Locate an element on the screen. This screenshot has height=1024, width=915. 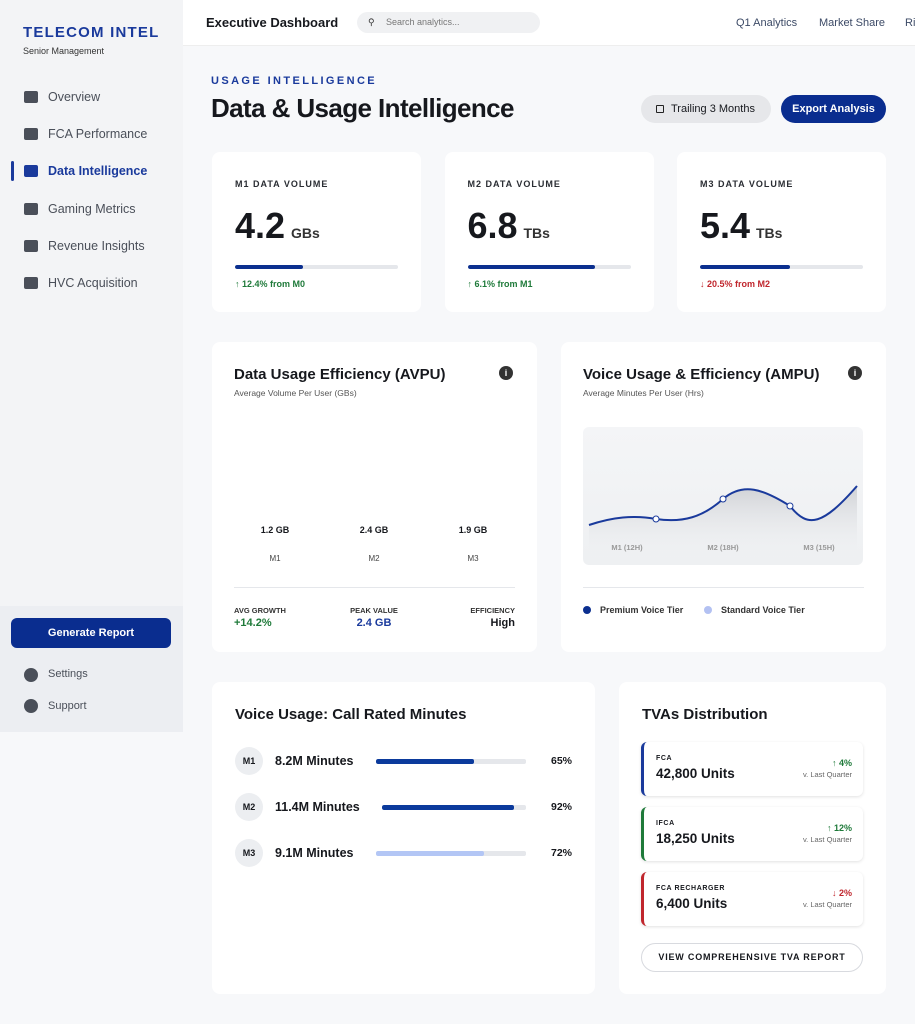
brand: TELECOM INTEL is located at coordinates (91, 32).